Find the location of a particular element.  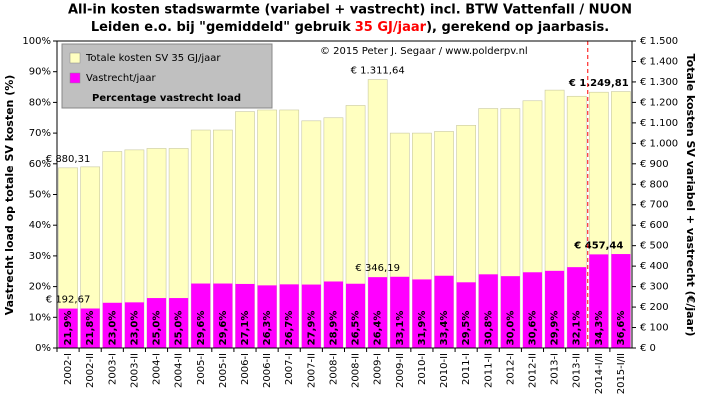

legend-label: Vastrecht/jaar is located at coordinates (121, 78).